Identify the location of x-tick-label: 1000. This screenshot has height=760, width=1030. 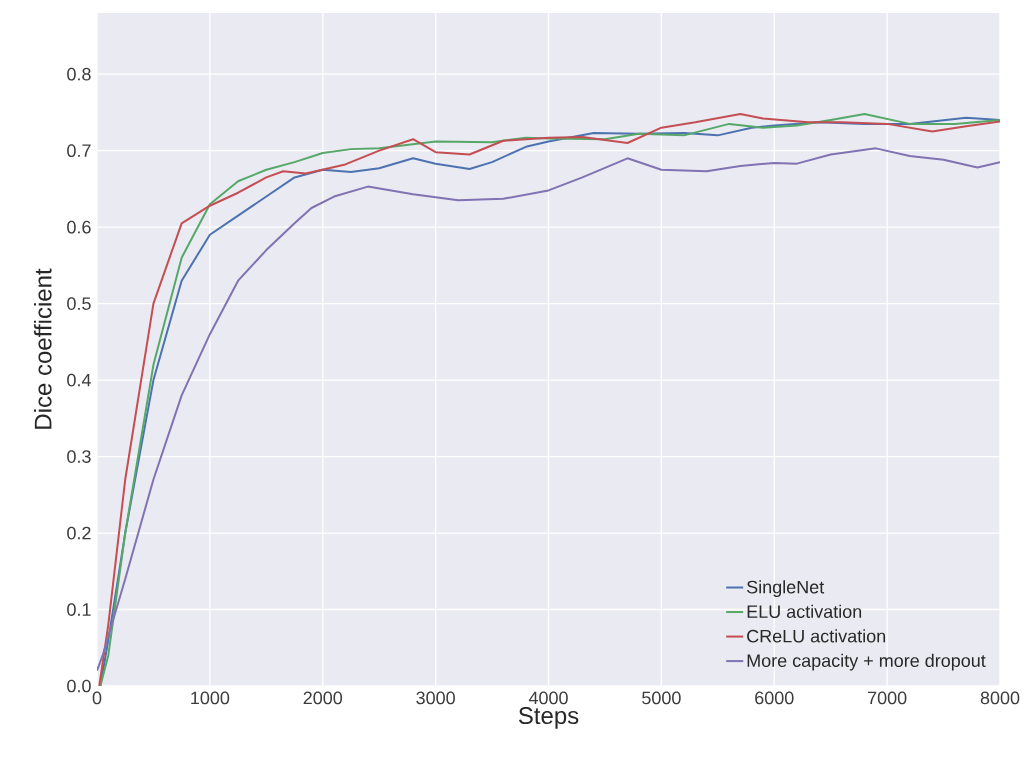
(210, 698).